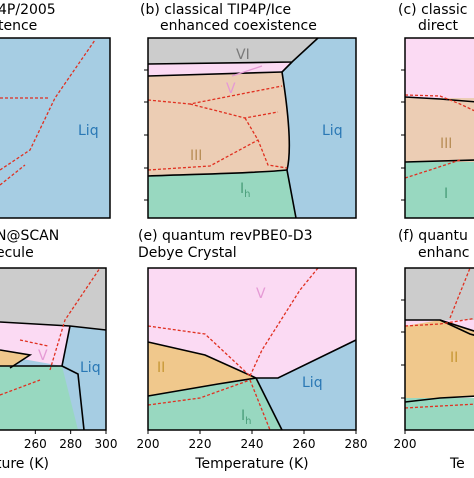 Image resolution: width=474 pixels, height=478 pixels. I want to click on panel-e-x-ticklabels: 200 220 240 260 280, so click(252, 444).